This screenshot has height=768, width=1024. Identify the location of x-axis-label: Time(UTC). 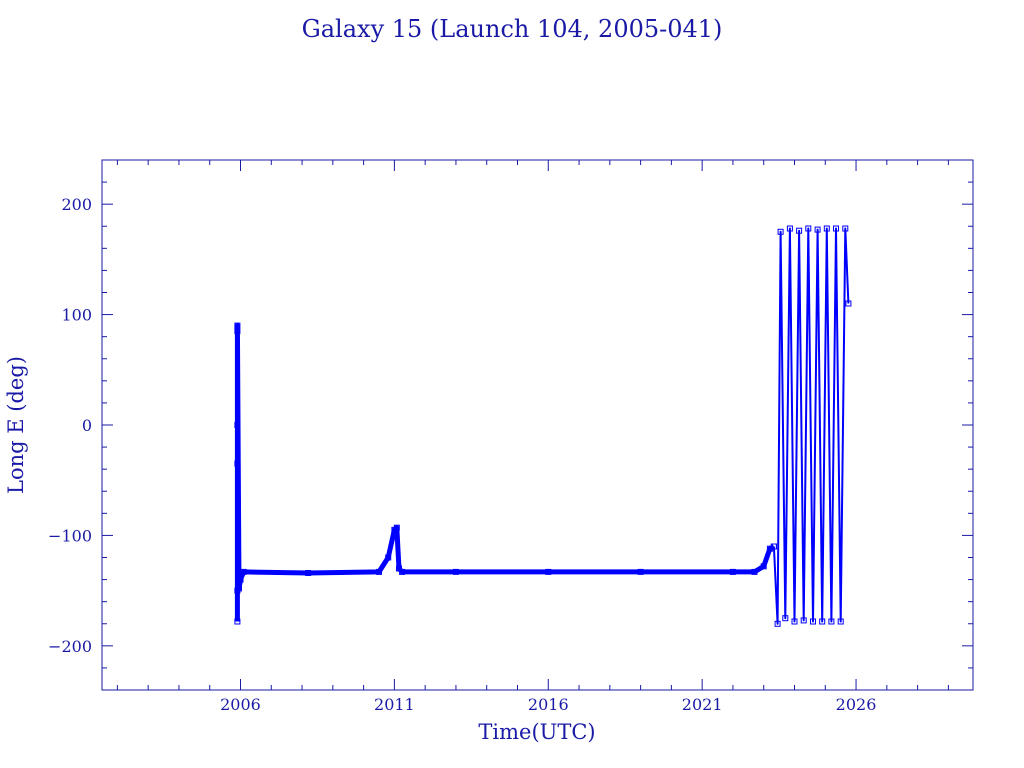
(536, 732).